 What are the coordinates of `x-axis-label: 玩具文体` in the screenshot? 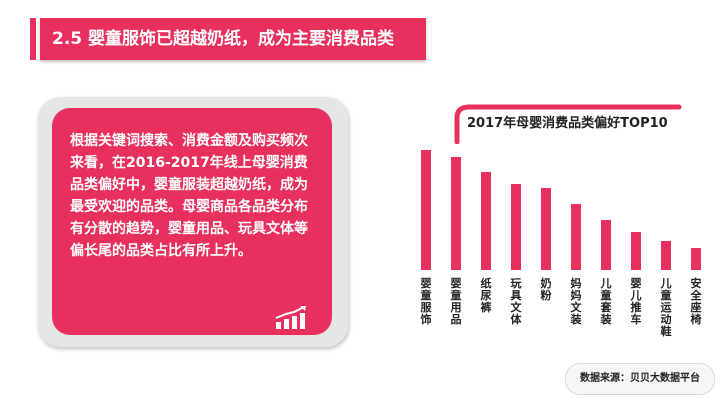 It's located at (516, 301).